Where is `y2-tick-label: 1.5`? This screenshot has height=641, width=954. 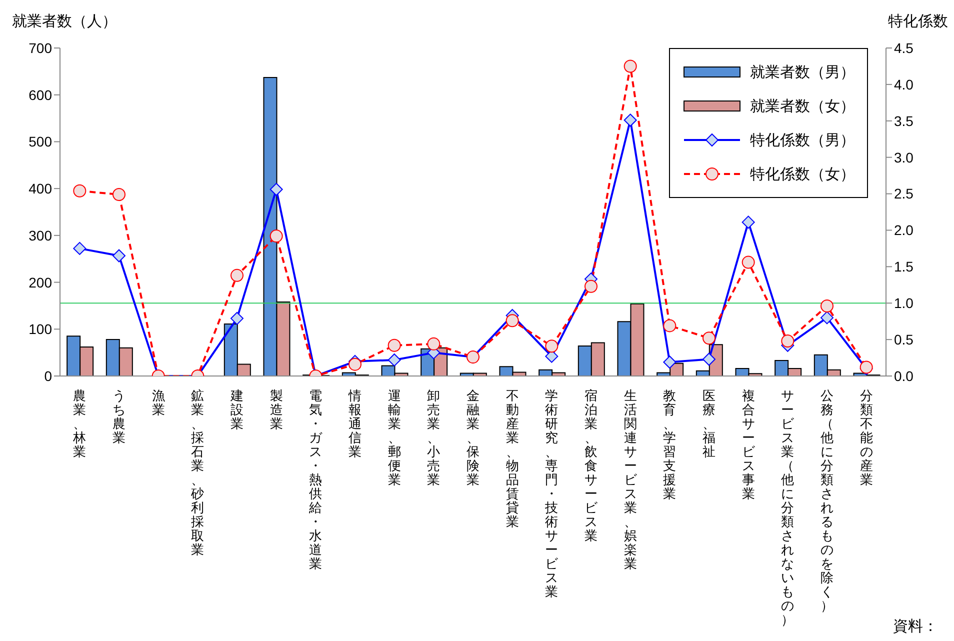 y2-tick-label: 1.5 is located at coordinates (904, 266).